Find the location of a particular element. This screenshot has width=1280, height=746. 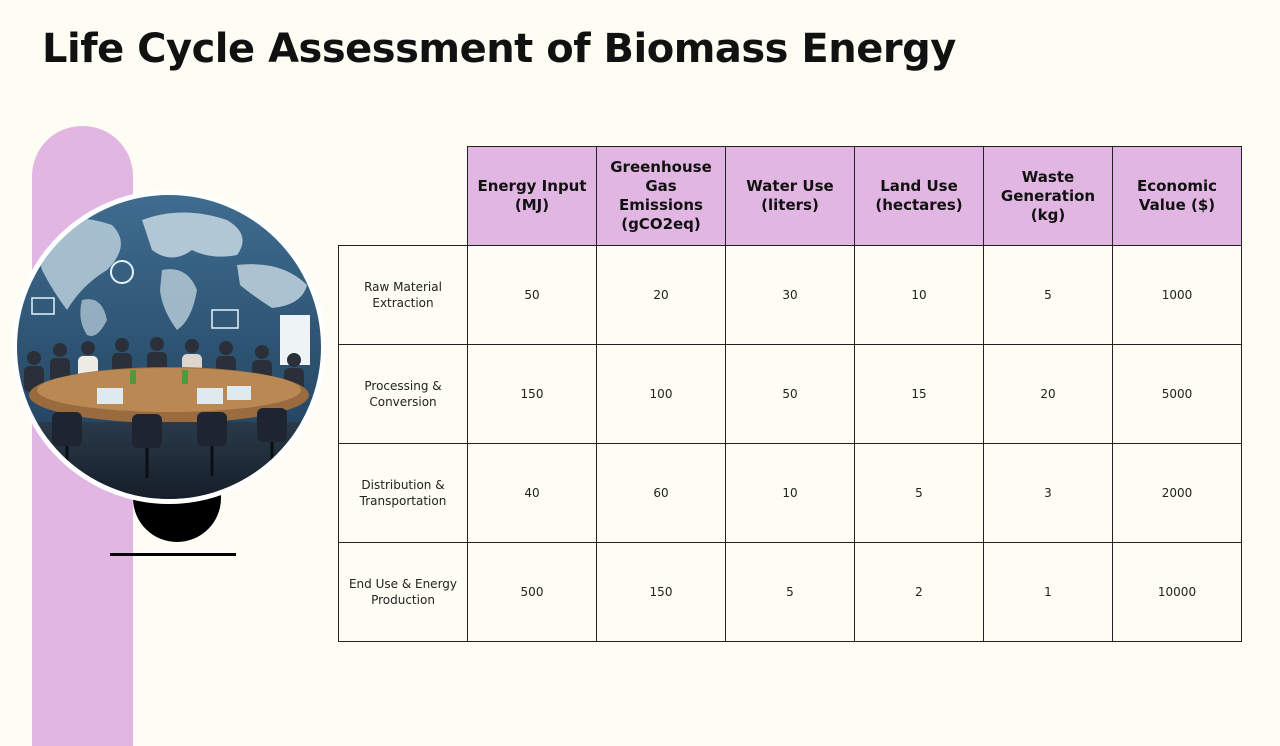

table-cell: 5000 is located at coordinates (1177, 394).